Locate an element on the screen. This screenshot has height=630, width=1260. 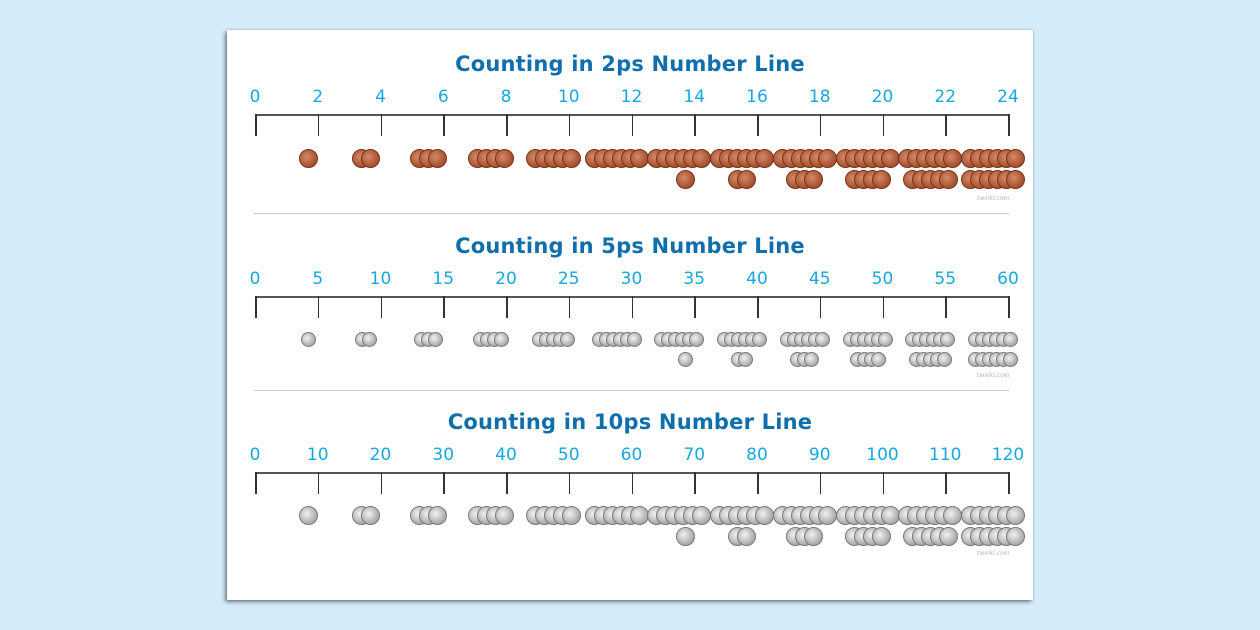
tick-label: 25 is located at coordinates (568, 279).